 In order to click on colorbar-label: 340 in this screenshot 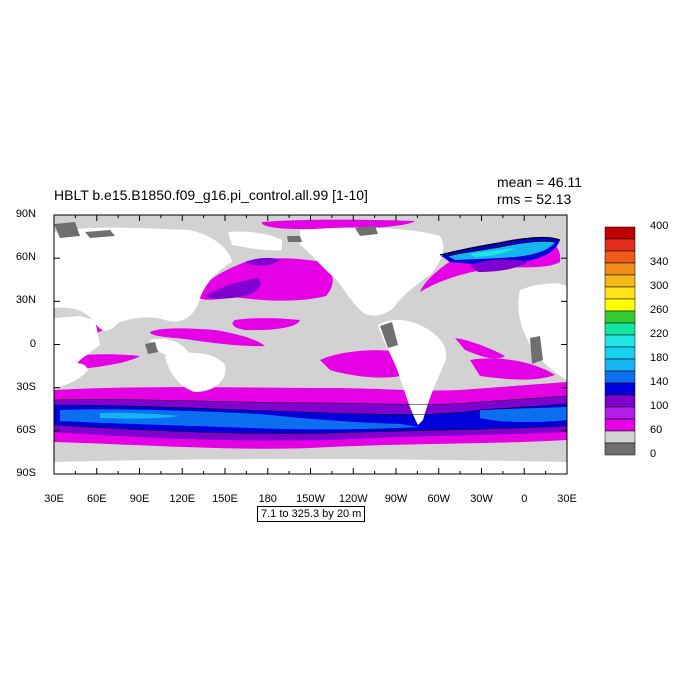, I will do `click(659, 262)`.